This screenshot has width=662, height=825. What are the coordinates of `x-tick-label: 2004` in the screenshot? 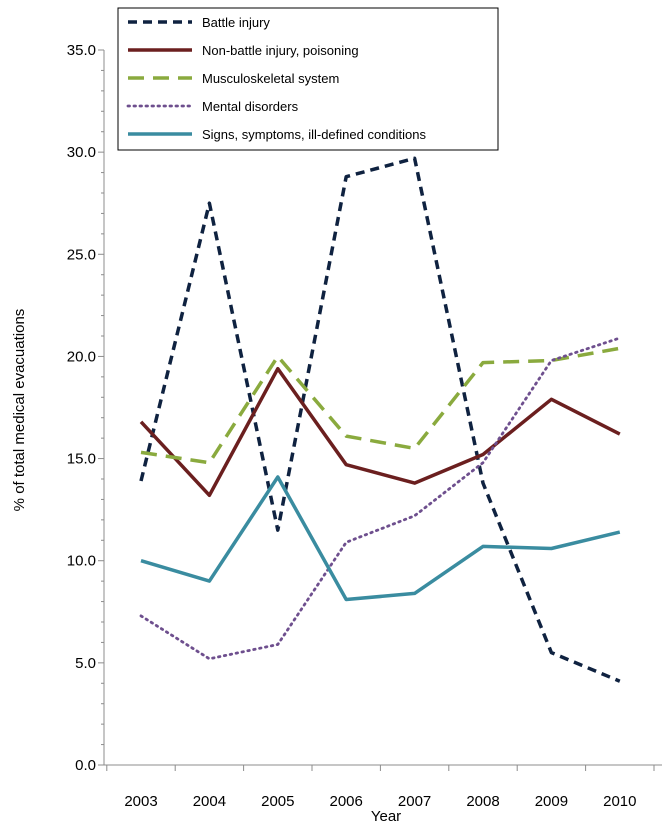 It's located at (209, 801).